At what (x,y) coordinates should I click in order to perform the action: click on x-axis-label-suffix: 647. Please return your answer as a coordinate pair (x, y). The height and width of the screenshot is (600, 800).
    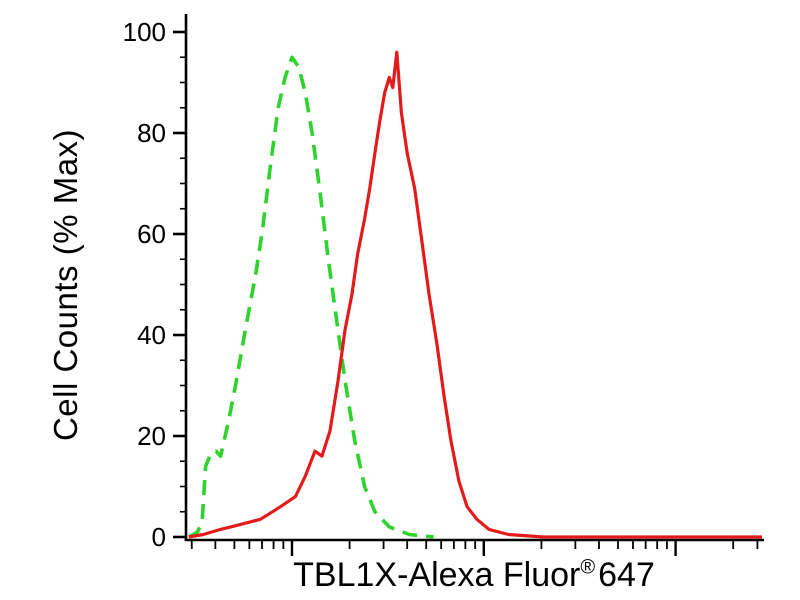
    Looking at the image, I should click on (626, 575).